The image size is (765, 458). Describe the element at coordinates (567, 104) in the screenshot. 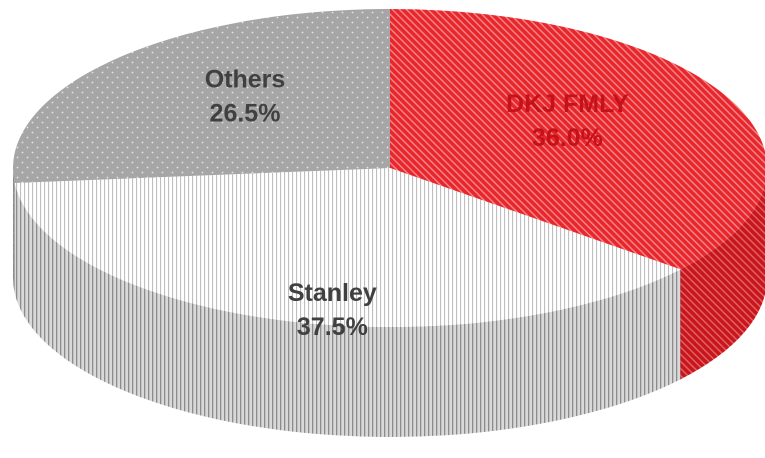

I see `pie-label-dkj-fmly: DKJ FMLY` at that location.